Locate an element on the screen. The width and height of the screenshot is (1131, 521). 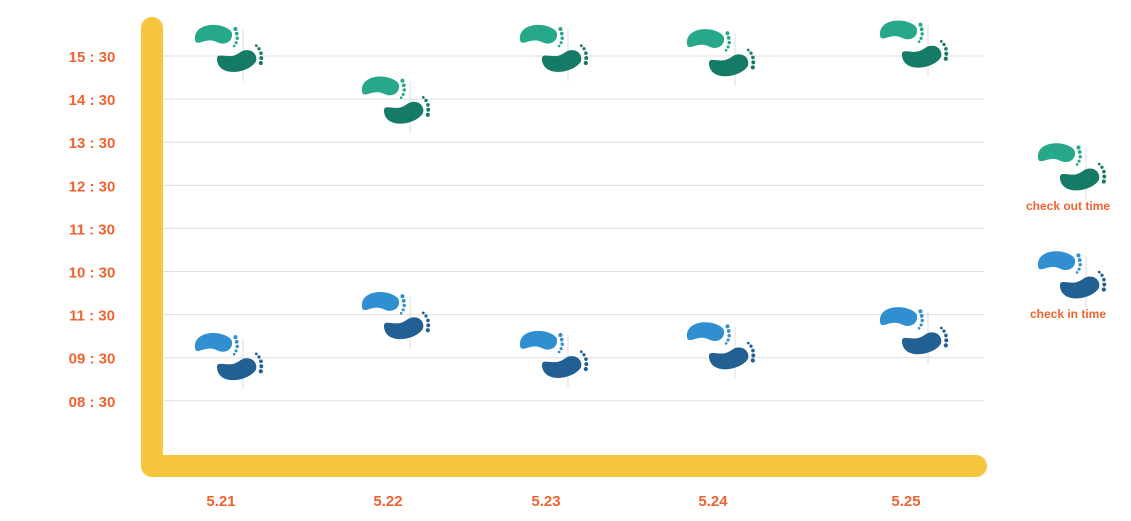
y-tick-label: 09 : 30 is located at coordinates (92, 359).